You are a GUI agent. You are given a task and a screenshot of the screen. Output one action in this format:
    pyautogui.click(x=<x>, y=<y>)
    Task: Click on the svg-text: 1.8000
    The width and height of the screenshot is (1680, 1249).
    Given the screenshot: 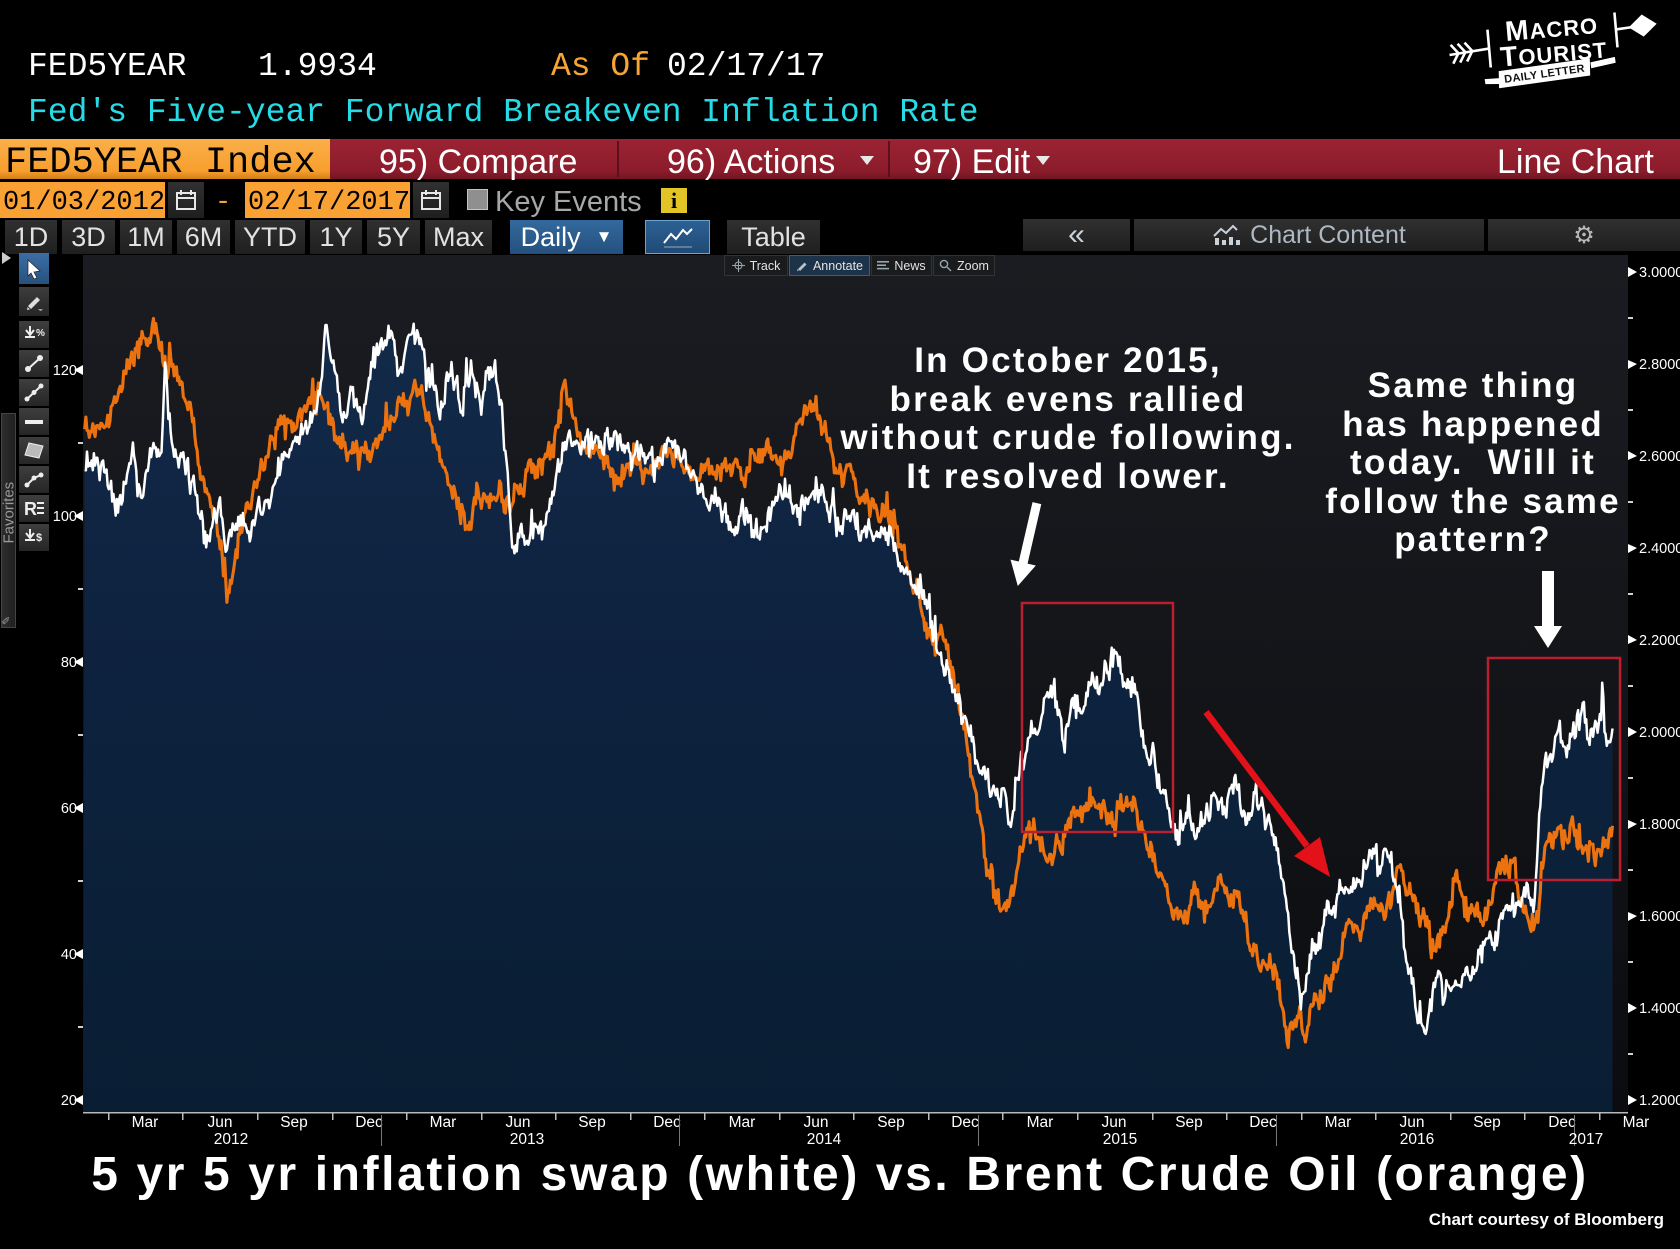 What is the action you would take?
    pyautogui.click(x=1659, y=825)
    